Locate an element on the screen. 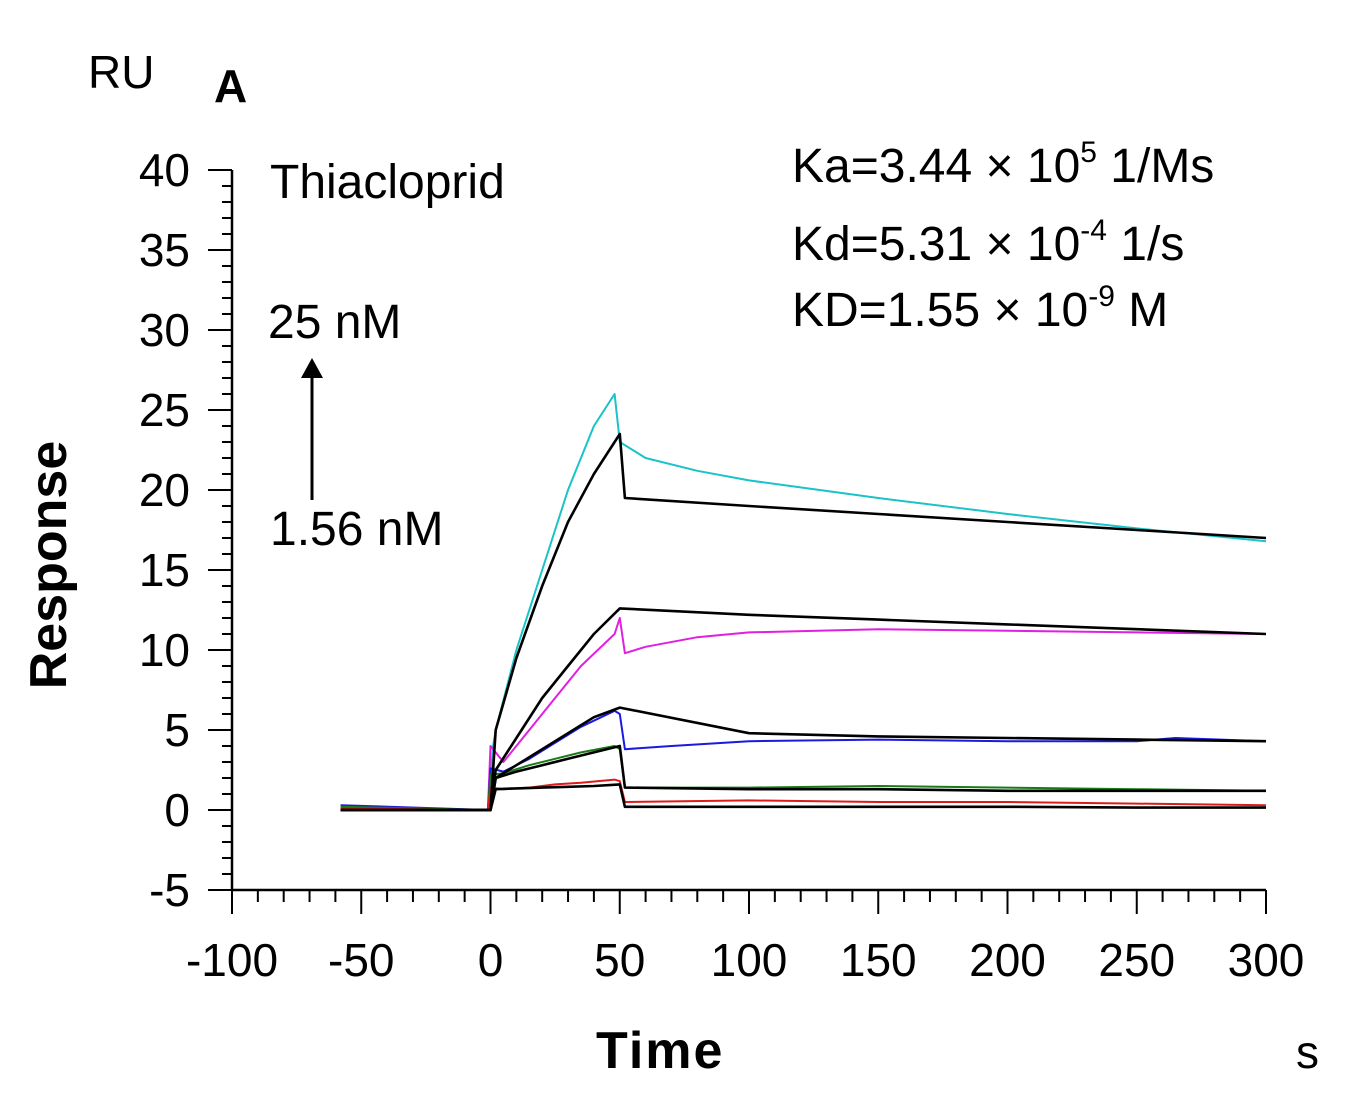 Image resolution: width=1352 pixels, height=1102 pixels. series-line-6-25-nm-measured is located at coordinates (803, 760).